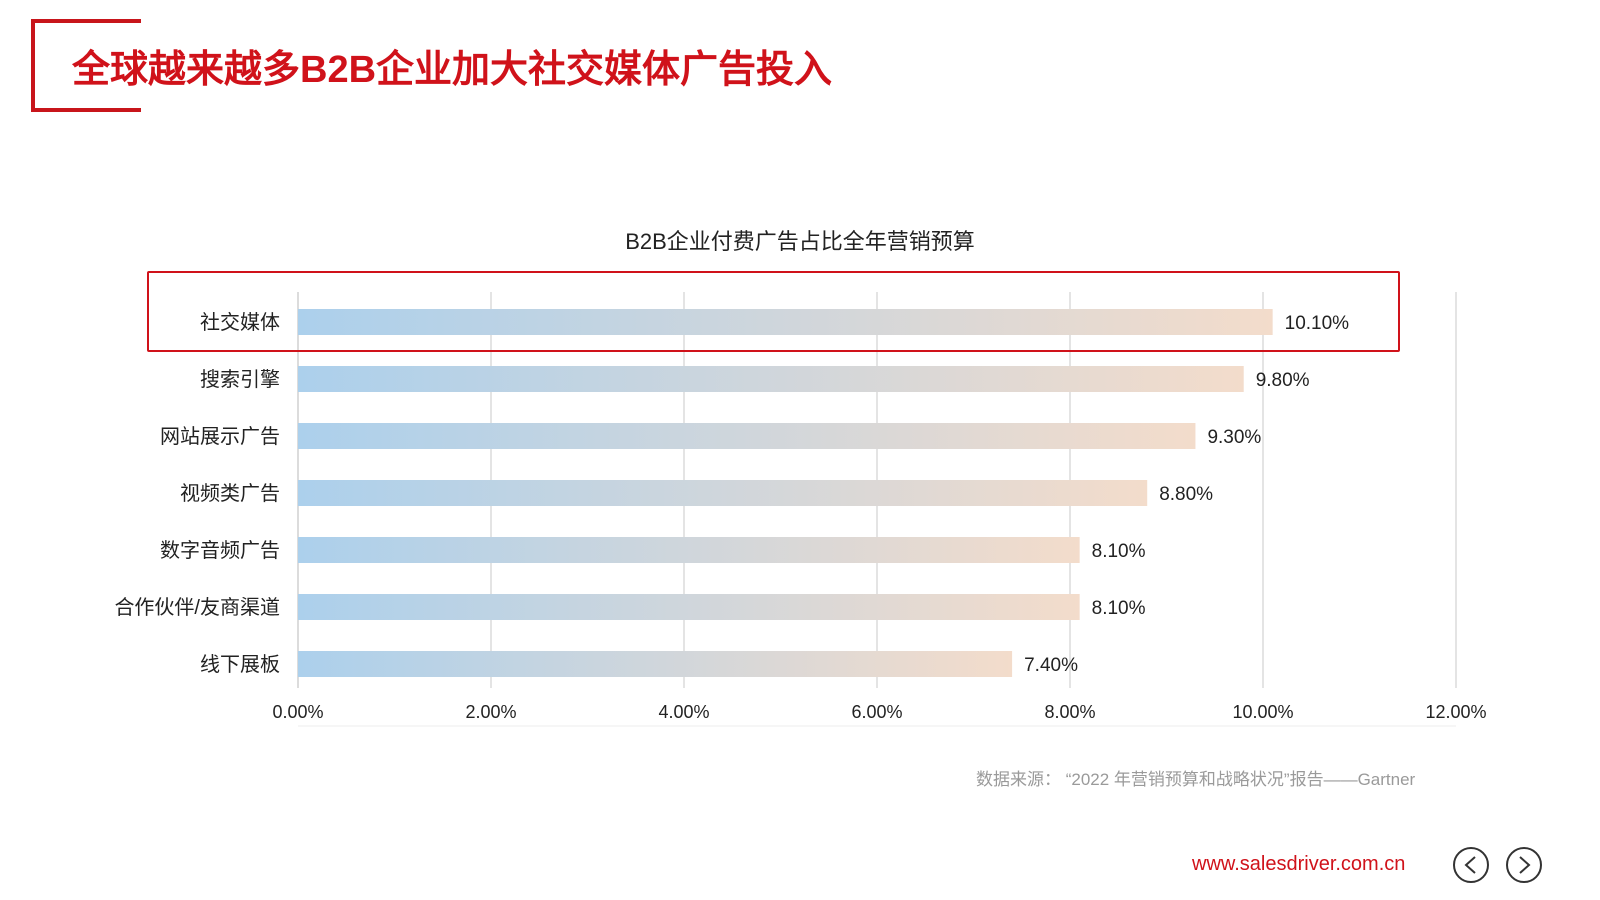 Image resolution: width=1600 pixels, height=900 pixels. What do you see at coordinates (220, 436) in the screenshot?
I see `category-label: 网站展示广告` at bounding box center [220, 436].